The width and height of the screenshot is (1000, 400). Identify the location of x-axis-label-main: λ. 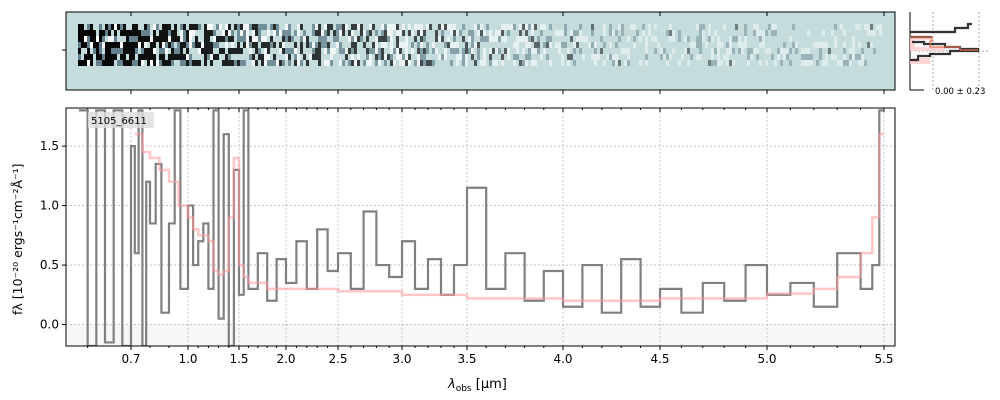
(451, 384).